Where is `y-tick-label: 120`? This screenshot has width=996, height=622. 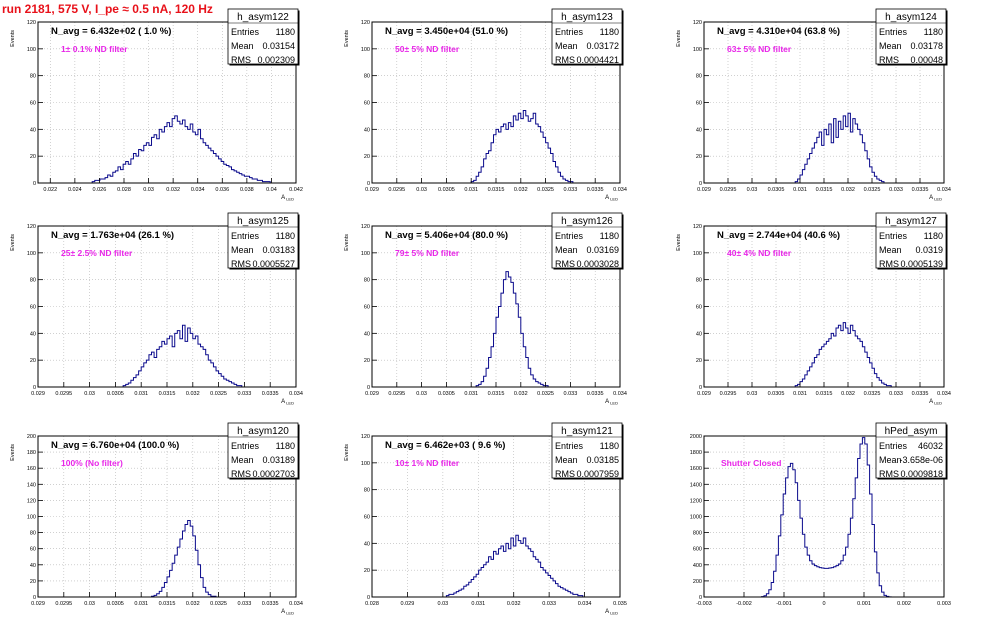
y-tick-label: 120 is located at coordinates (365, 227).